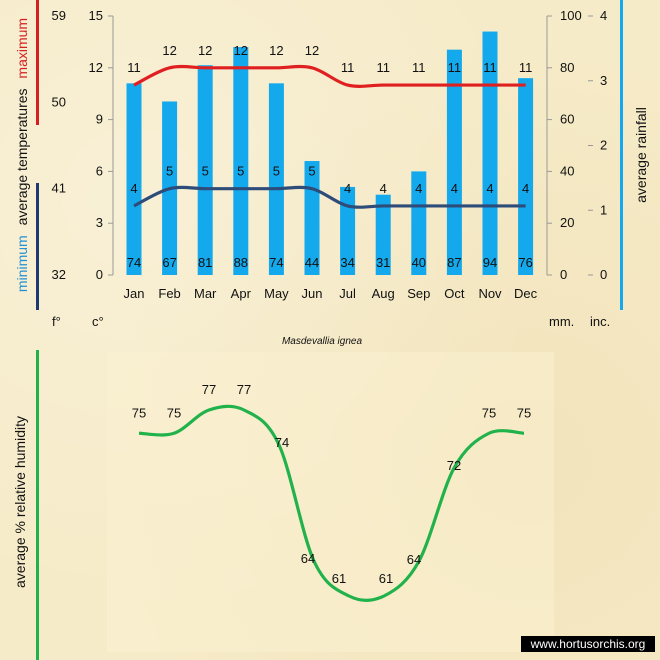 This screenshot has width=660, height=660. What do you see at coordinates (282, 442) in the screenshot?
I see `humidity-label: 74` at bounding box center [282, 442].